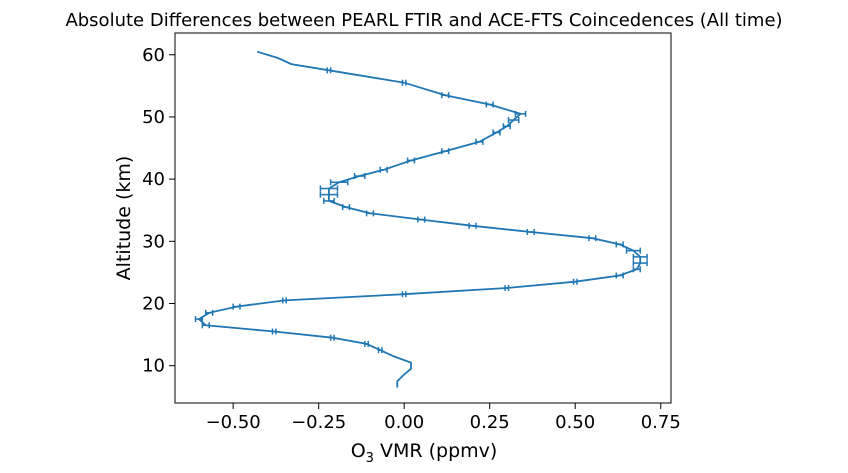 The image size is (848, 473). Describe the element at coordinates (153, 117) in the screenshot. I see `y-tick-label: 50` at that location.